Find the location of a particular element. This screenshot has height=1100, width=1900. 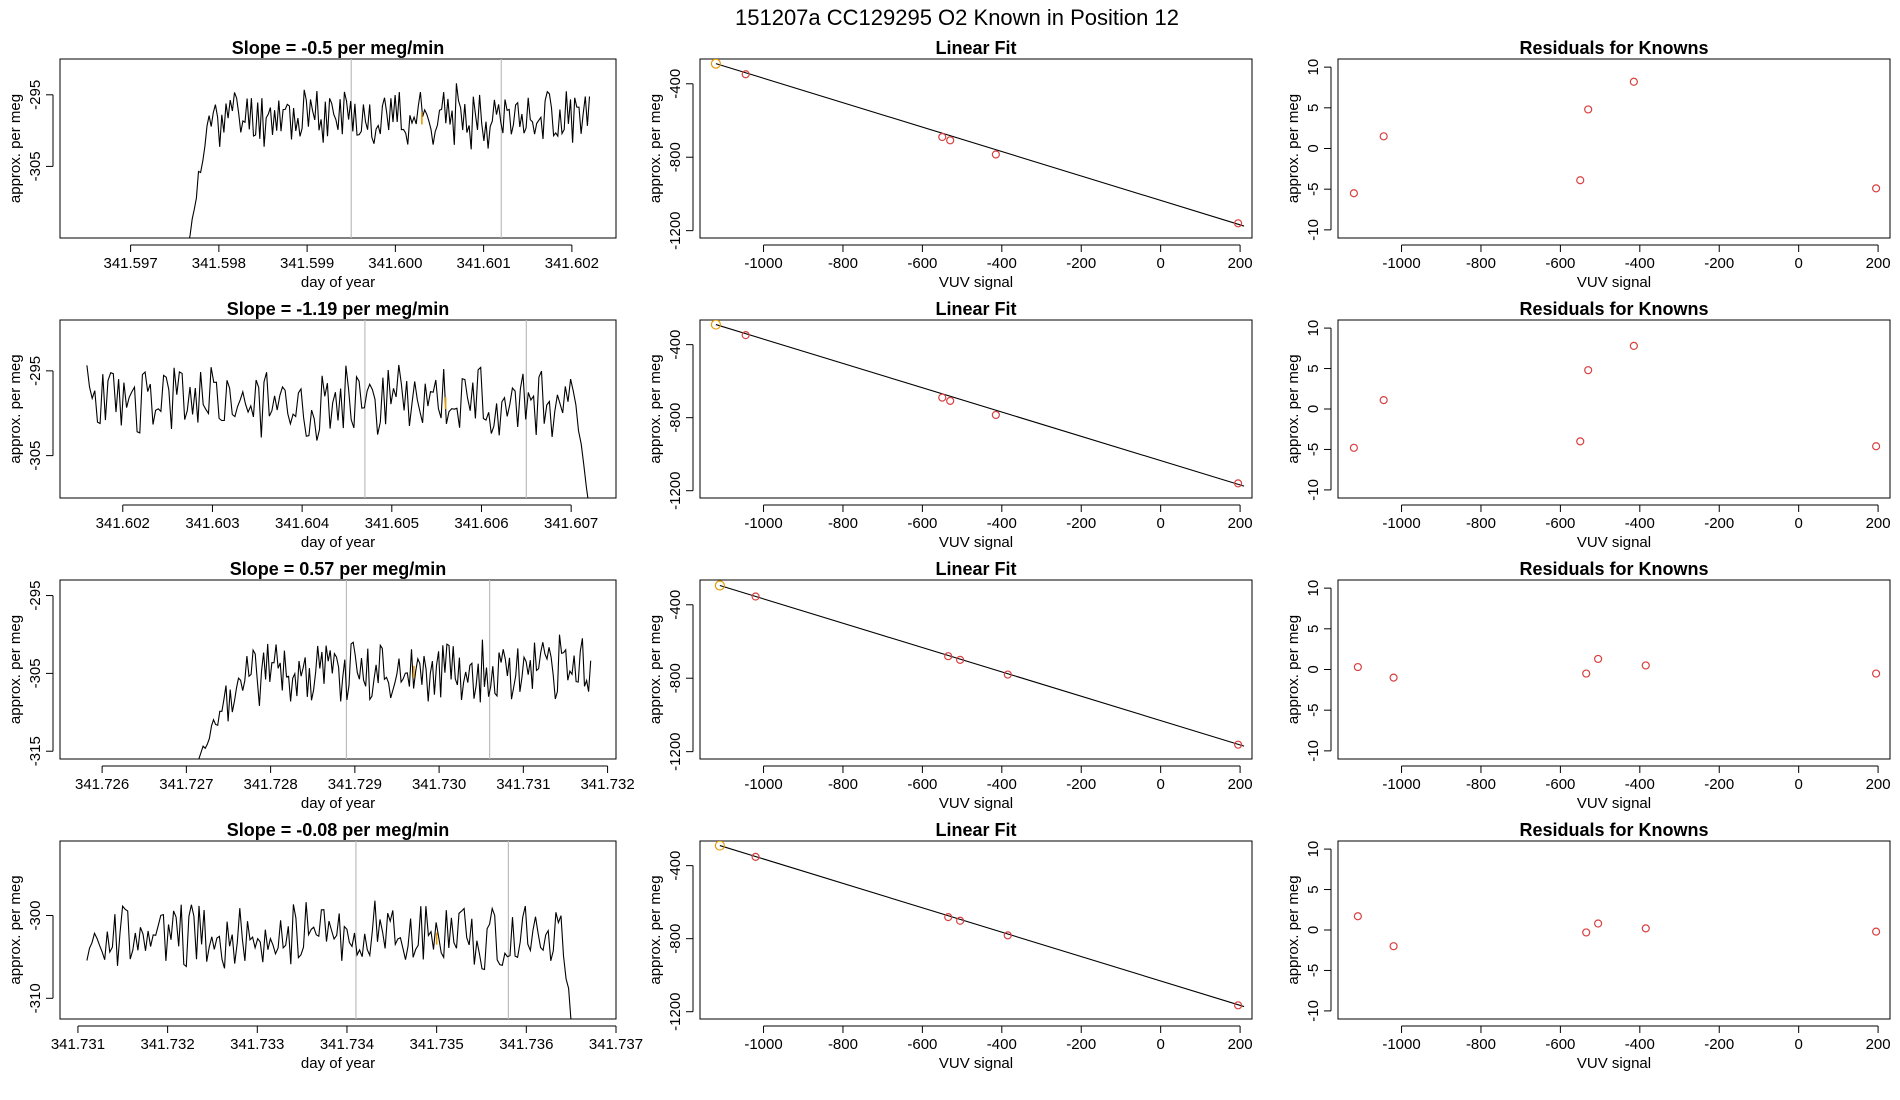

x-tick-label: 341.602 is located at coordinates (123, 523).